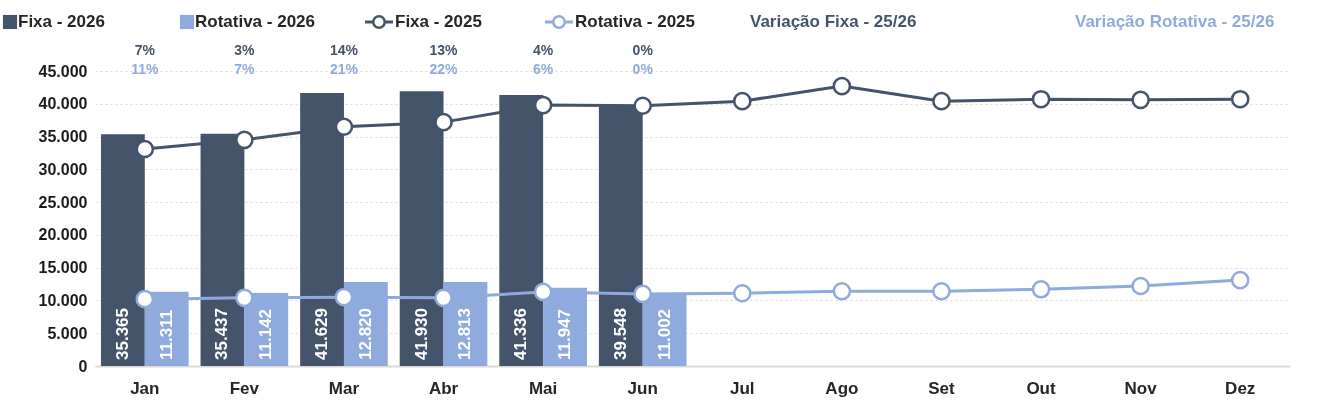  I want to click on data-label: 41.336, so click(521, 334).